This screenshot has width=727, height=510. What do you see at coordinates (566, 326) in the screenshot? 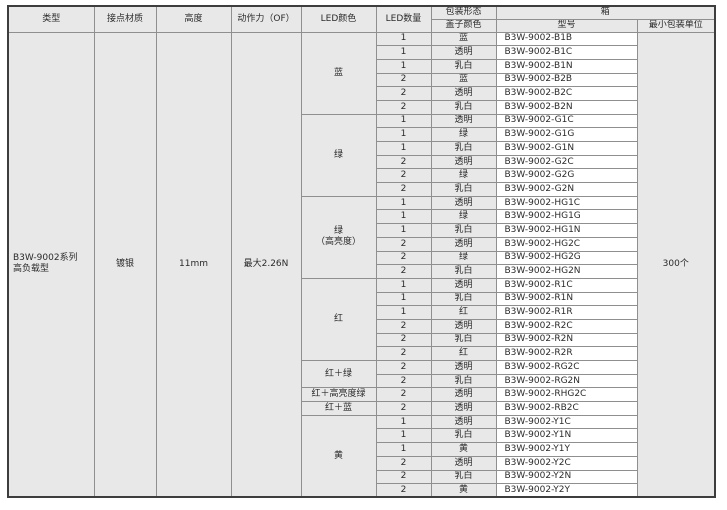
I see `cell-model-number: B3W-9002-R2C` at bounding box center [566, 326].